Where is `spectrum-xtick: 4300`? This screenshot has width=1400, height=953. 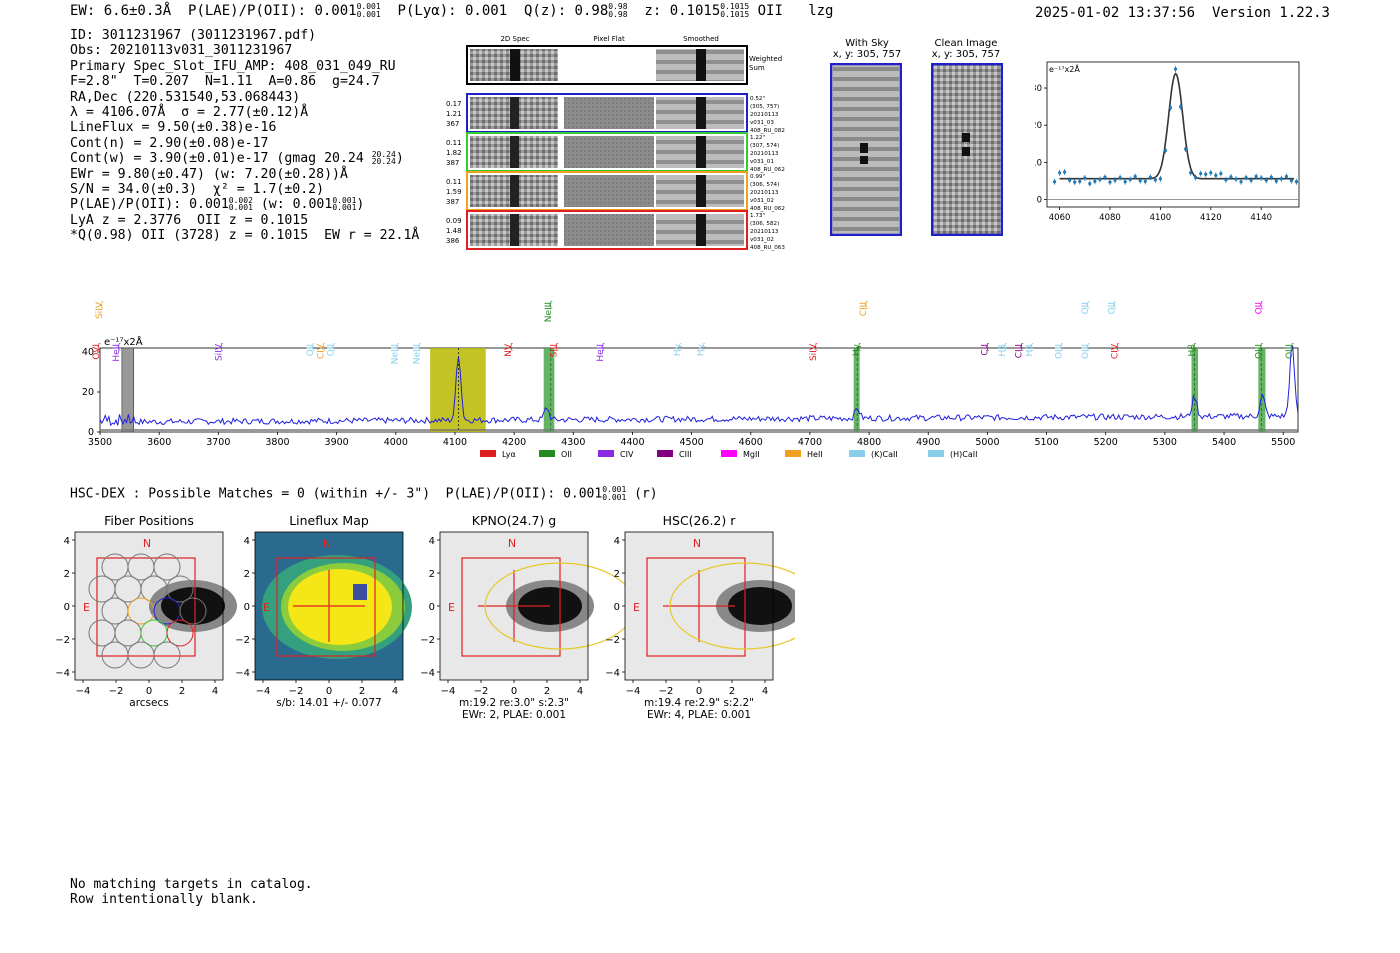
spectrum-xtick: 4300 is located at coordinates (573, 442).